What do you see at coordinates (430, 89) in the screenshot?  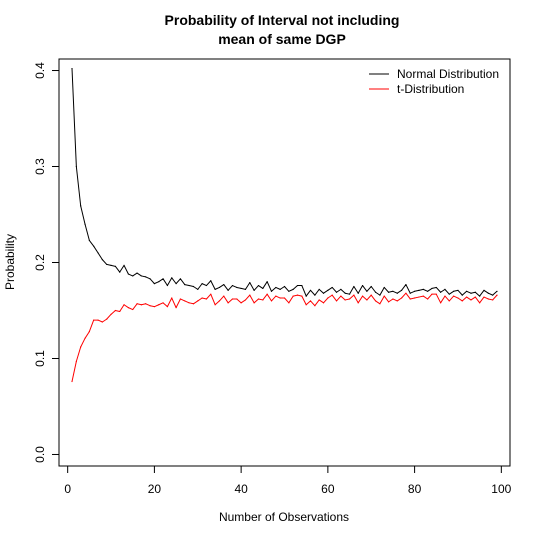 I see `legend-label: t-Distribution` at bounding box center [430, 89].